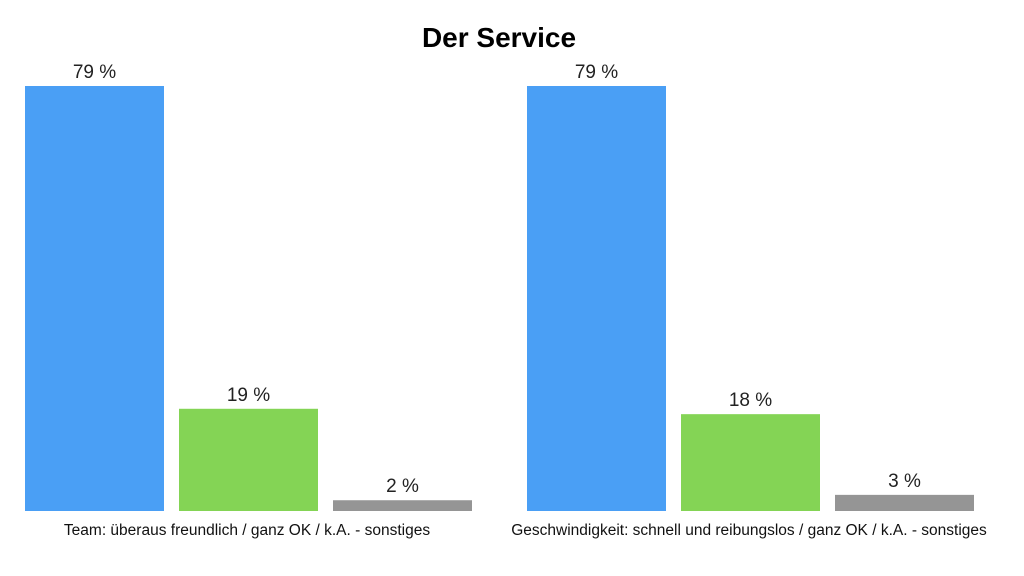 This screenshot has width=1024, height=576. I want to click on data-label: 2 %, so click(402, 486).